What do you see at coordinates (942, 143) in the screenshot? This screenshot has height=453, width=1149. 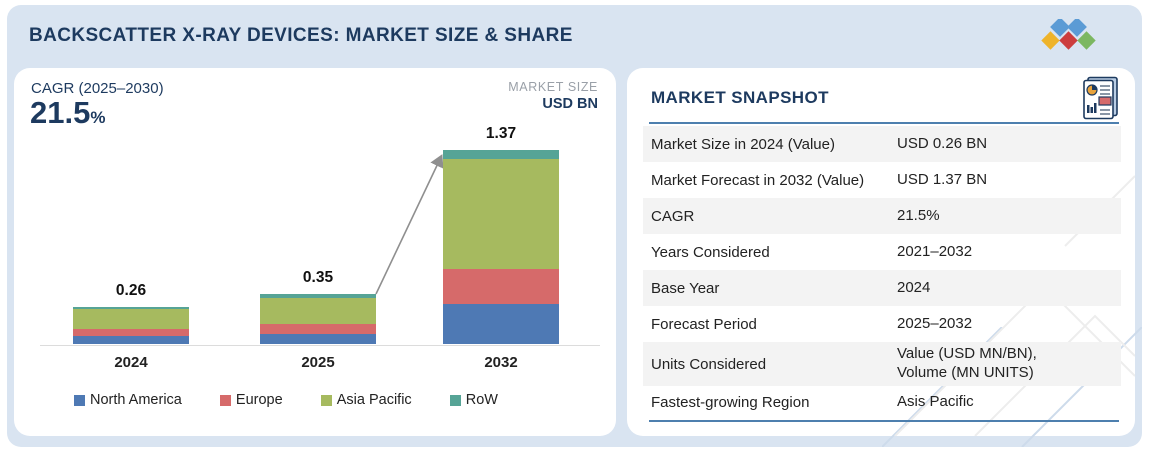 I see `snapshot-row-value: USD 0.26 BN` at bounding box center [942, 143].